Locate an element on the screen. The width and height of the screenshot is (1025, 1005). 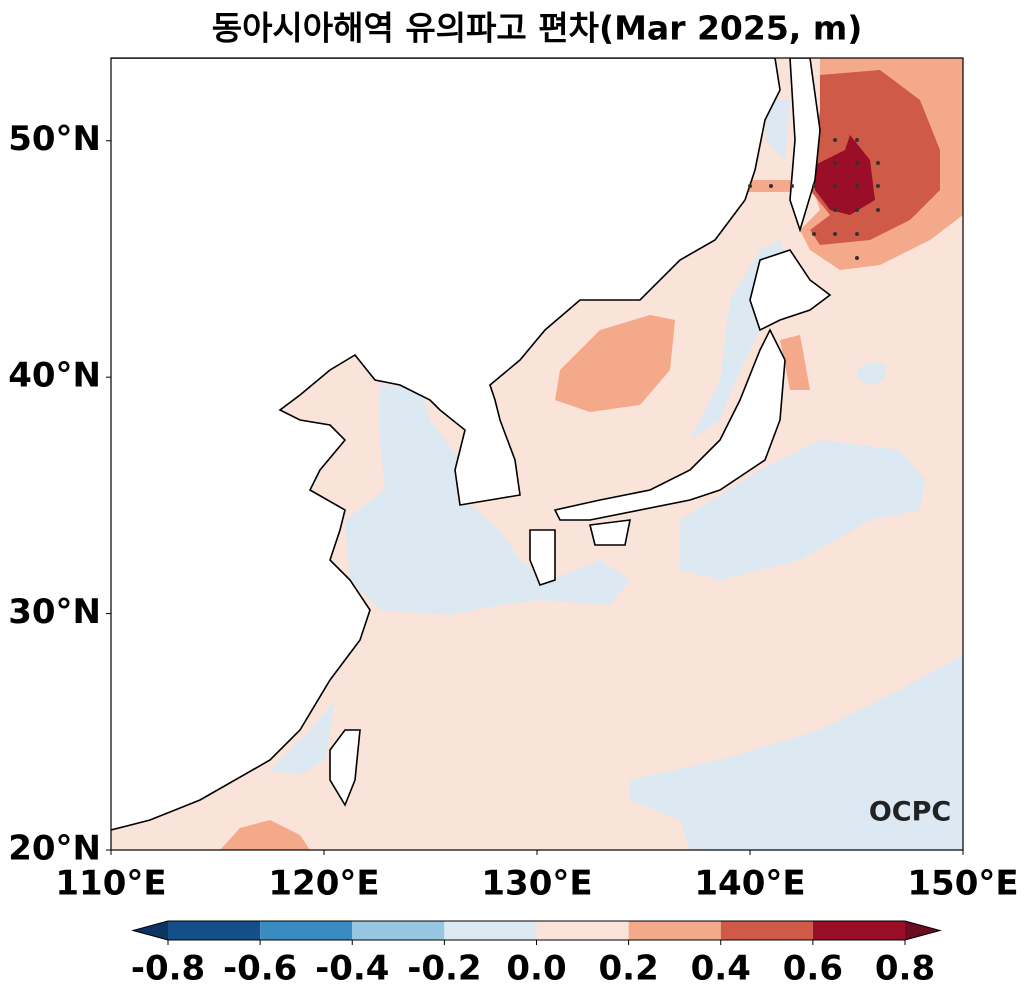
stipple is located at coordinates (814, 199).